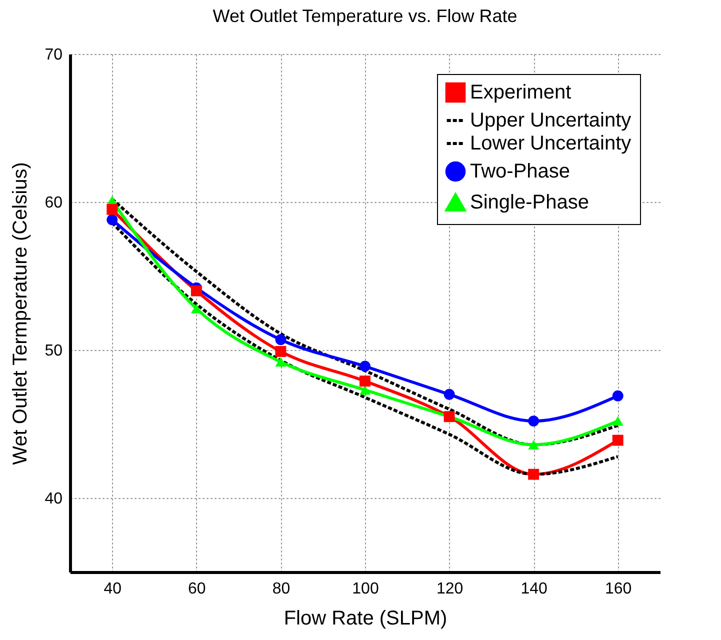 This screenshot has width=721, height=640. What do you see at coordinates (529, 203) in the screenshot?
I see `legend-label: Single-Phase` at bounding box center [529, 203].